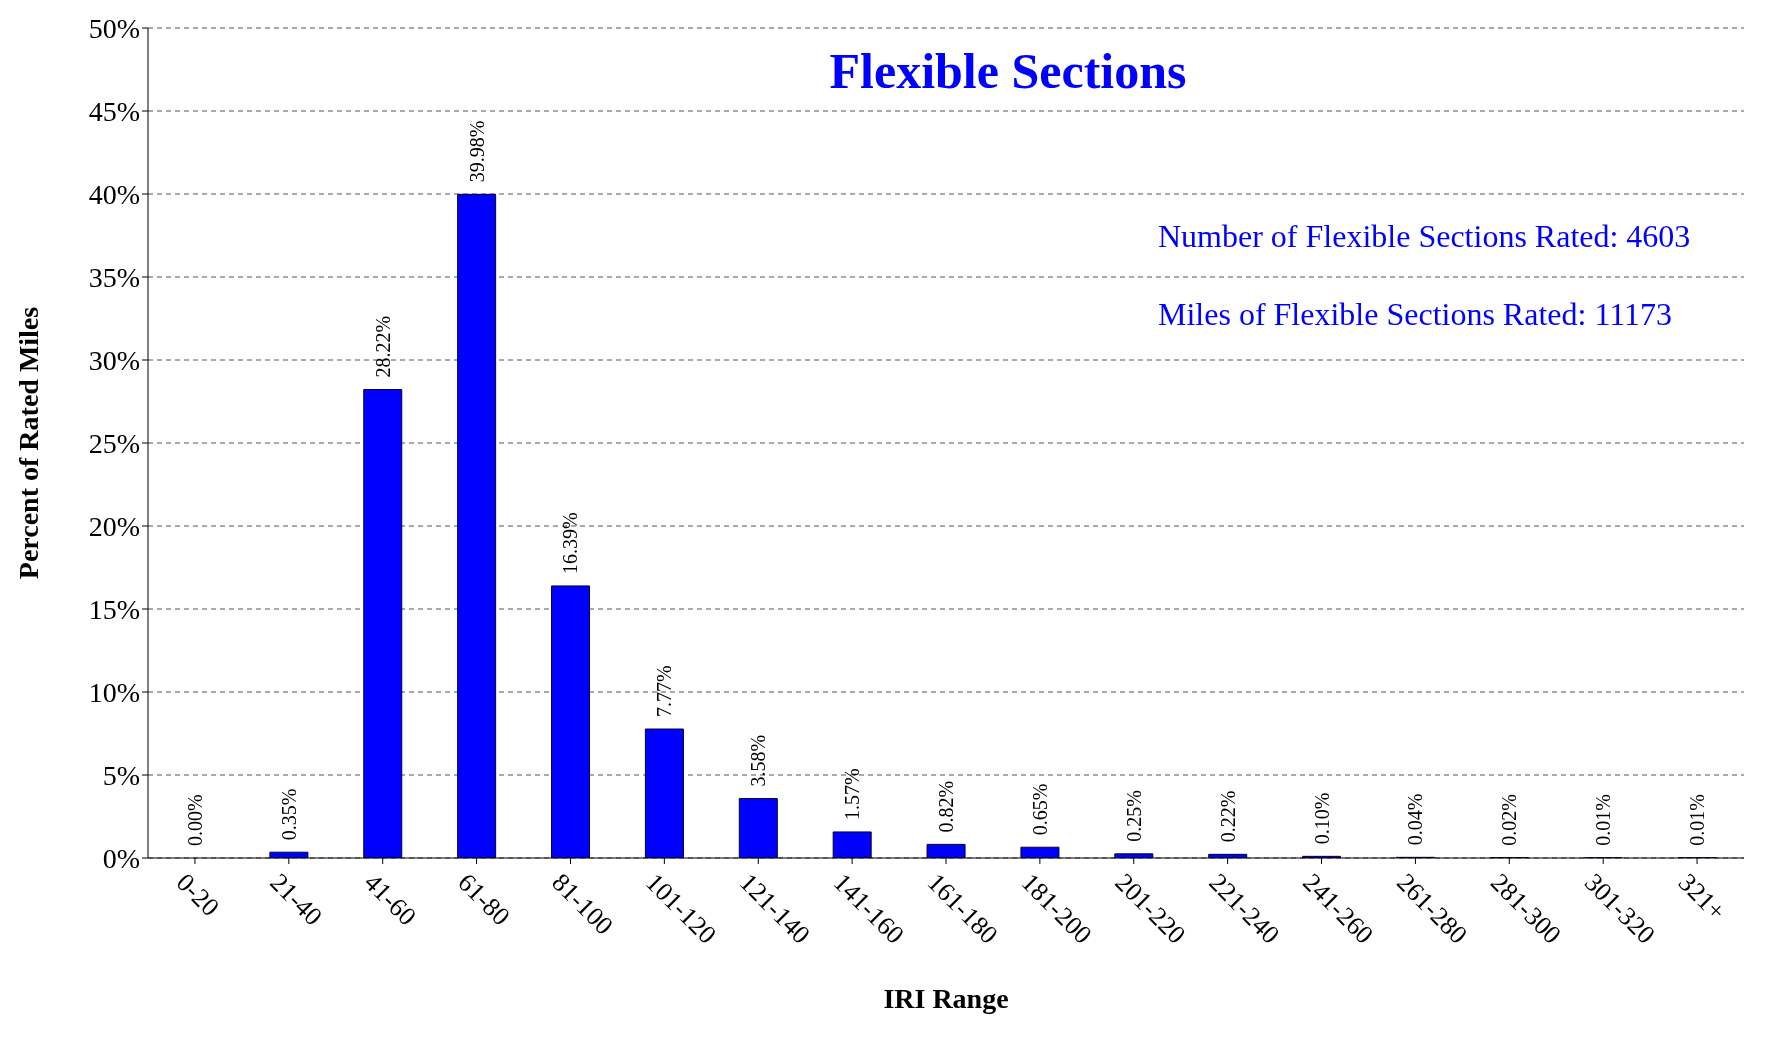 The image size is (1782, 1042). Describe the element at coordinates (114, 194) in the screenshot. I see `y-tick-label: 40%` at that location.